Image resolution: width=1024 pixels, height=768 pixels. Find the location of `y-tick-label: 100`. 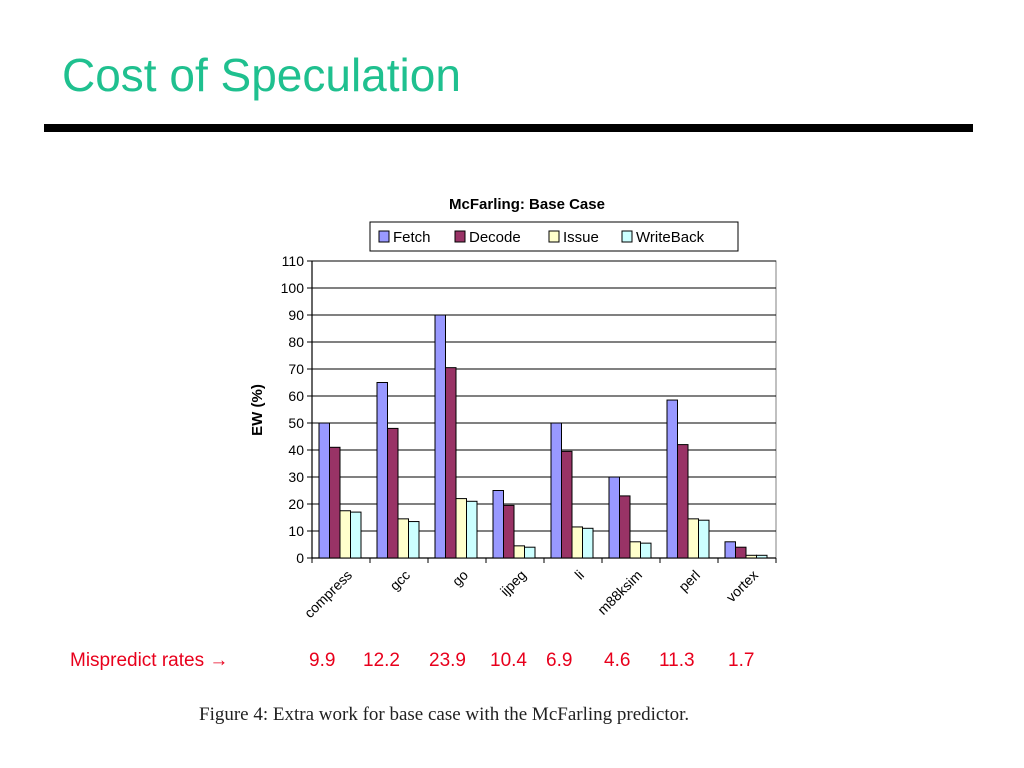

y-tick-label: 100 is located at coordinates (293, 288).